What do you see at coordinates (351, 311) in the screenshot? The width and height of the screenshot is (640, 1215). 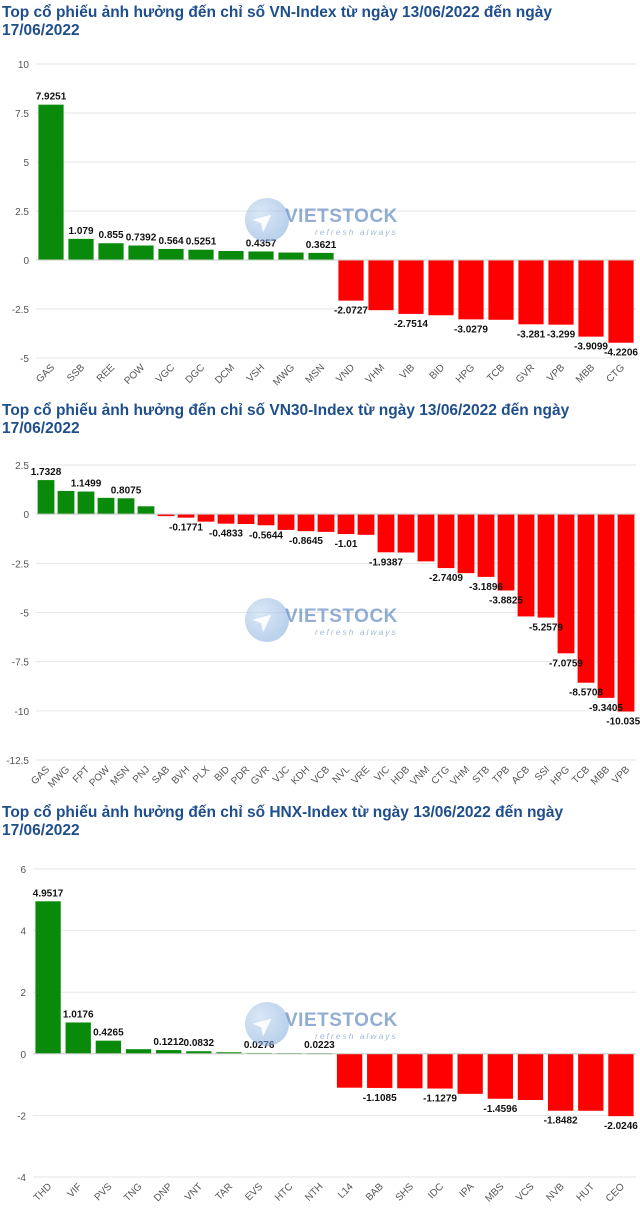 I see `data-label: -2.0727` at bounding box center [351, 311].